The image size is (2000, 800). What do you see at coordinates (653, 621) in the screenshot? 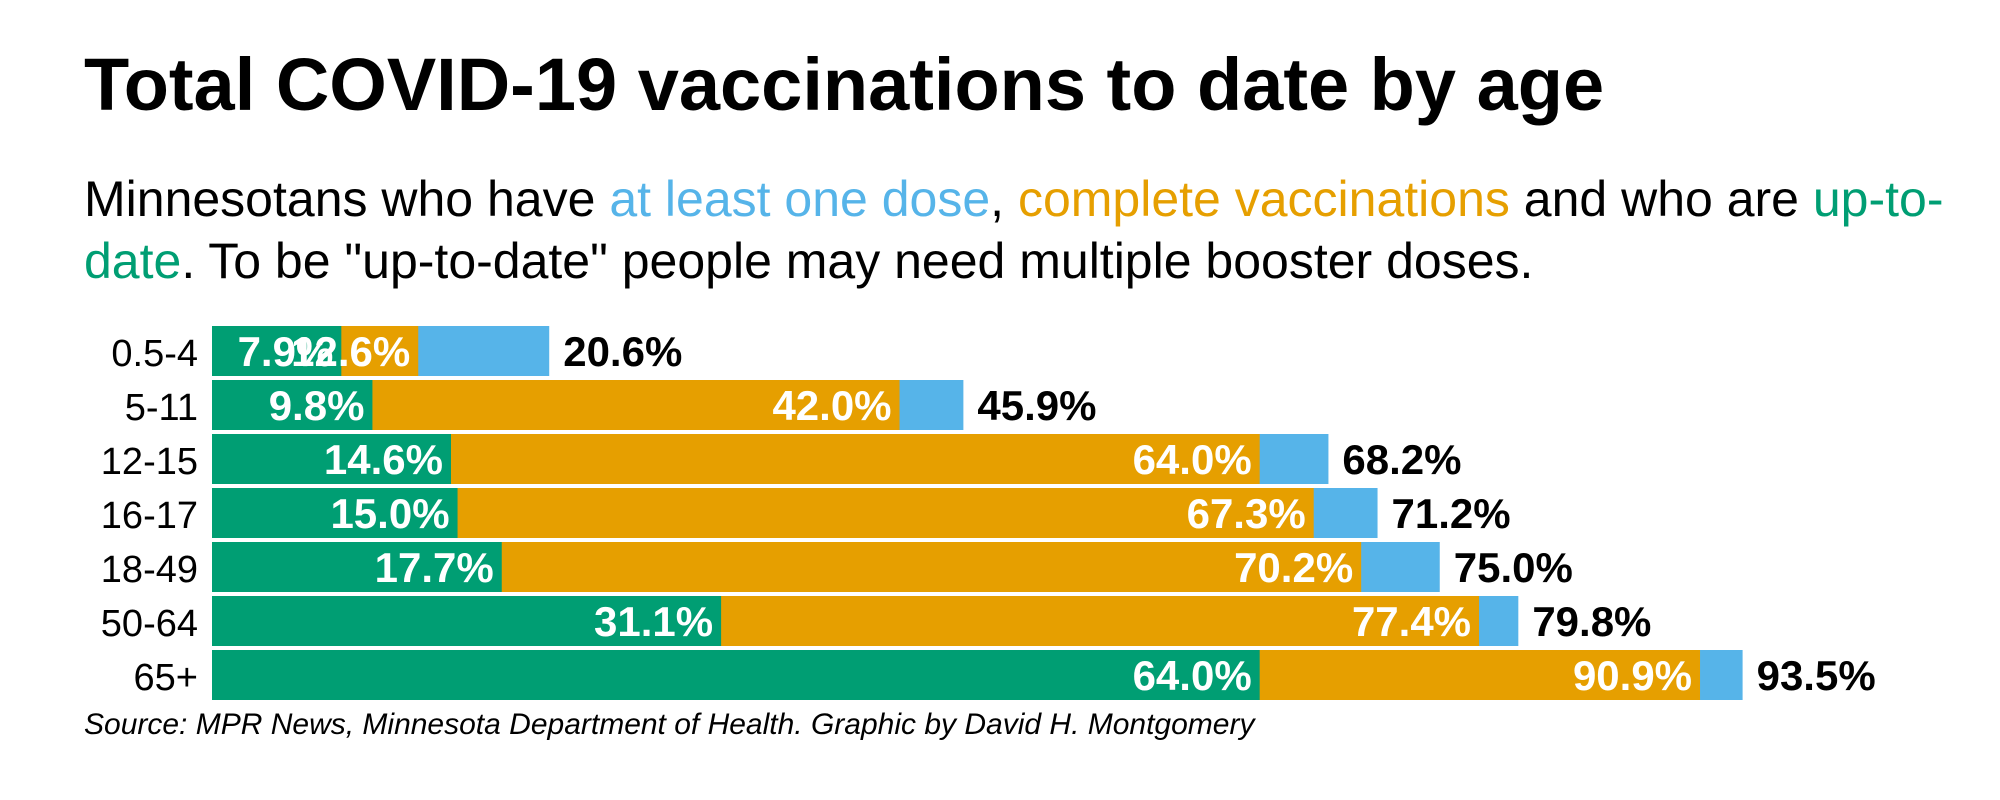
I see `value-label-up-to-date-50-64: 31.1%` at bounding box center [653, 621].